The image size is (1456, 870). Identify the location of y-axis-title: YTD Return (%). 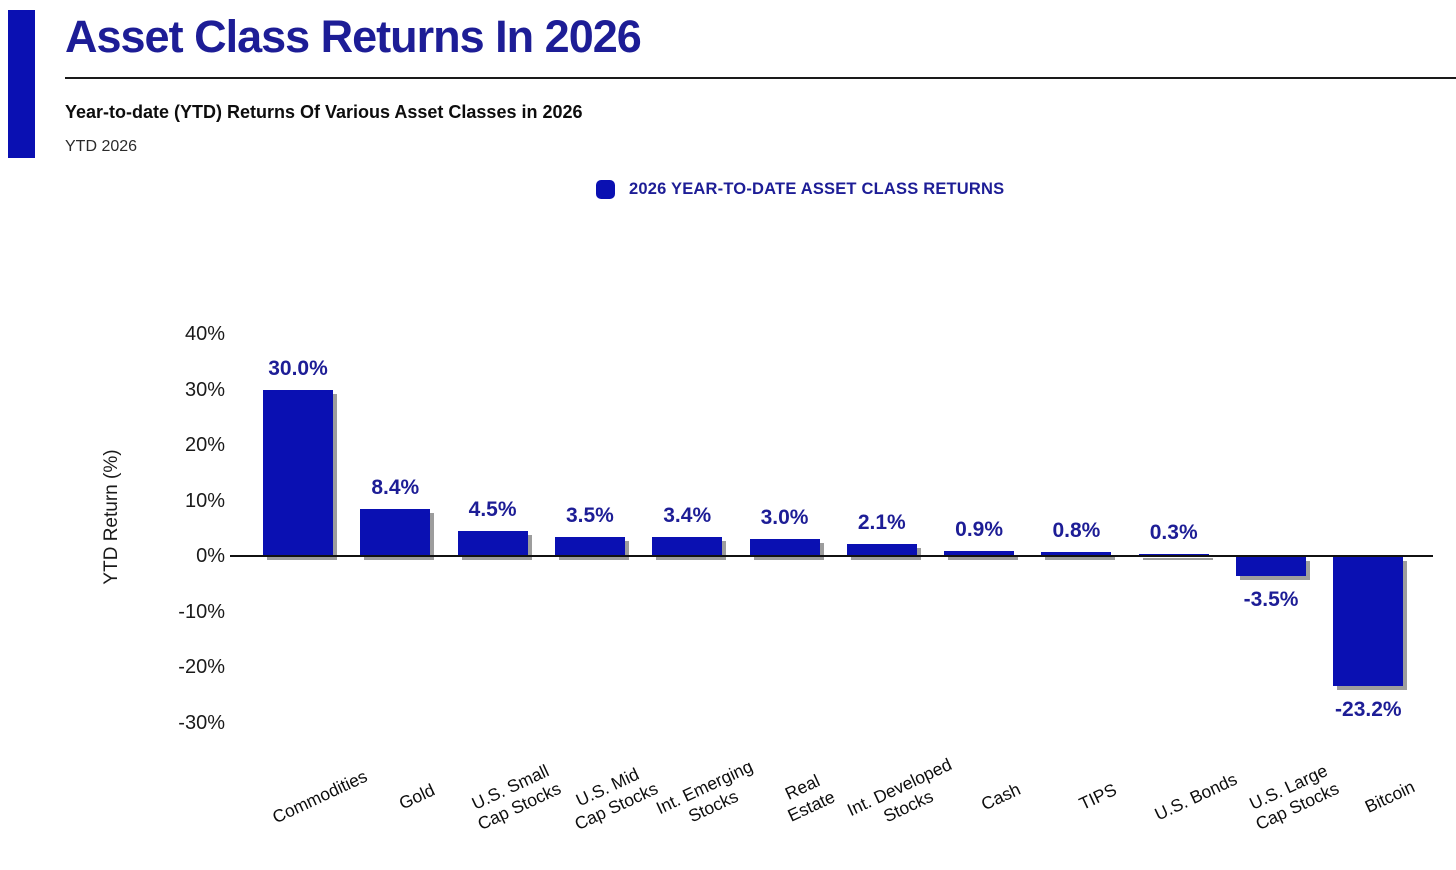
(111, 517).